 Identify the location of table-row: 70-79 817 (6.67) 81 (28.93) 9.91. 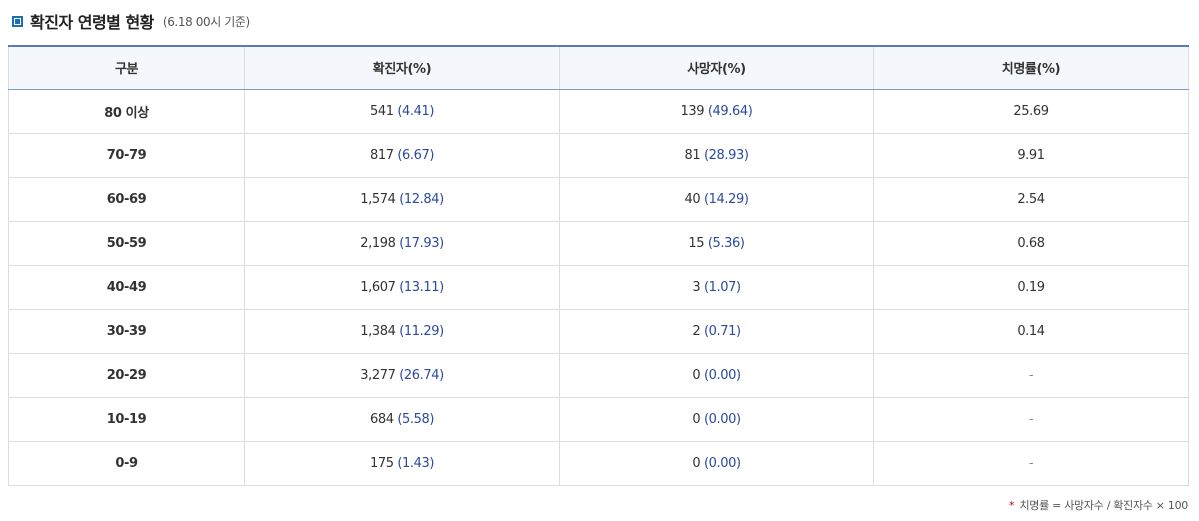
(598, 155).